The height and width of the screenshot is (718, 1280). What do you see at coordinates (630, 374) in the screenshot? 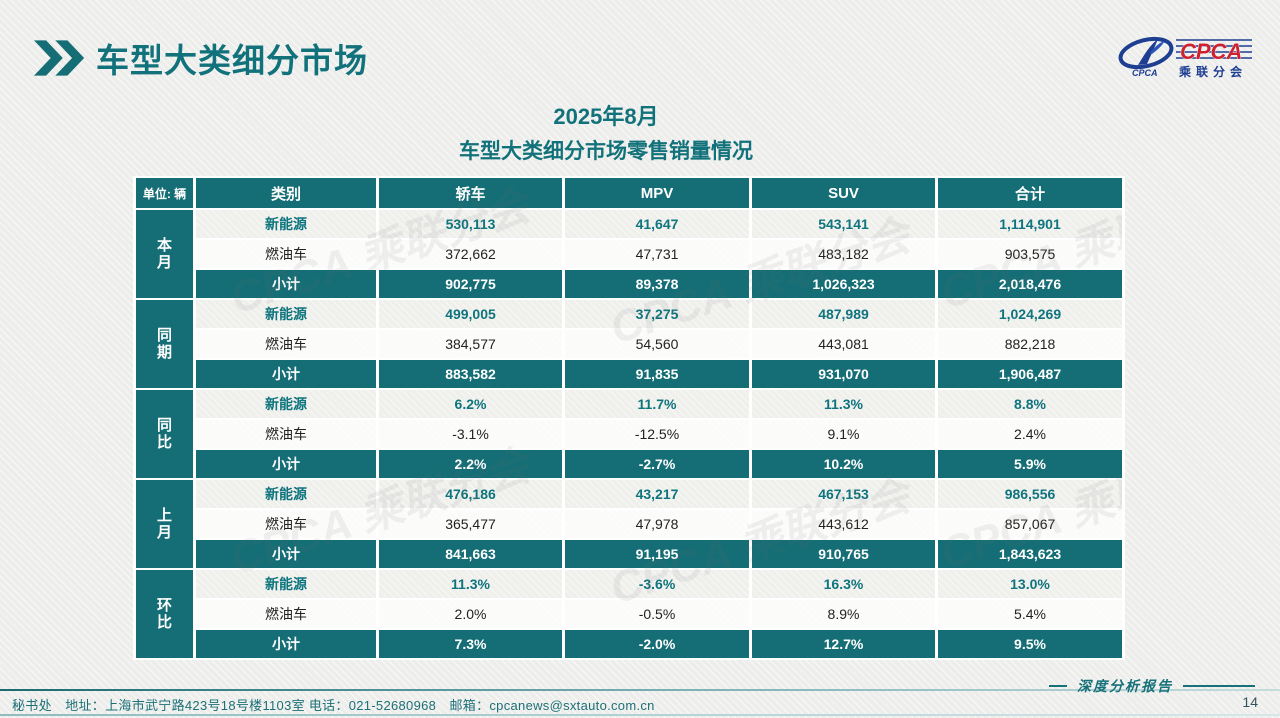
I see `table-row: 小计 883,582 91,835 931,070 1,906,487` at bounding box center [630, 374].